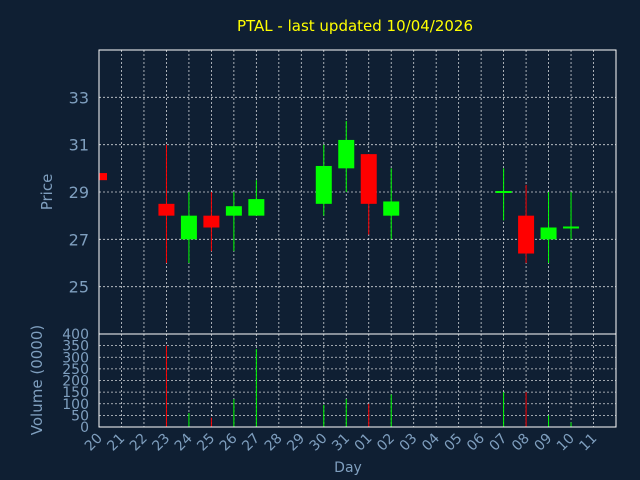  Describe the element at coordinates (75, 335) in the screenshot. I see `volume-tick-label: 400` at that location.